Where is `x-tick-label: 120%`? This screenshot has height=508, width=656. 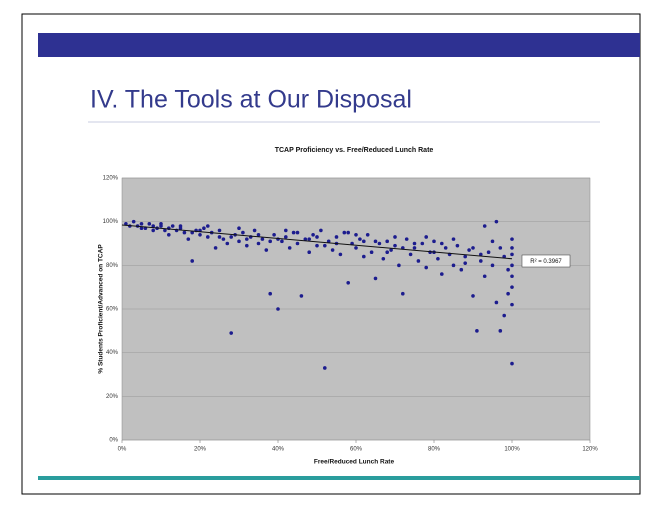
x-tick-label: 120% is located at coordinates (590, 450).